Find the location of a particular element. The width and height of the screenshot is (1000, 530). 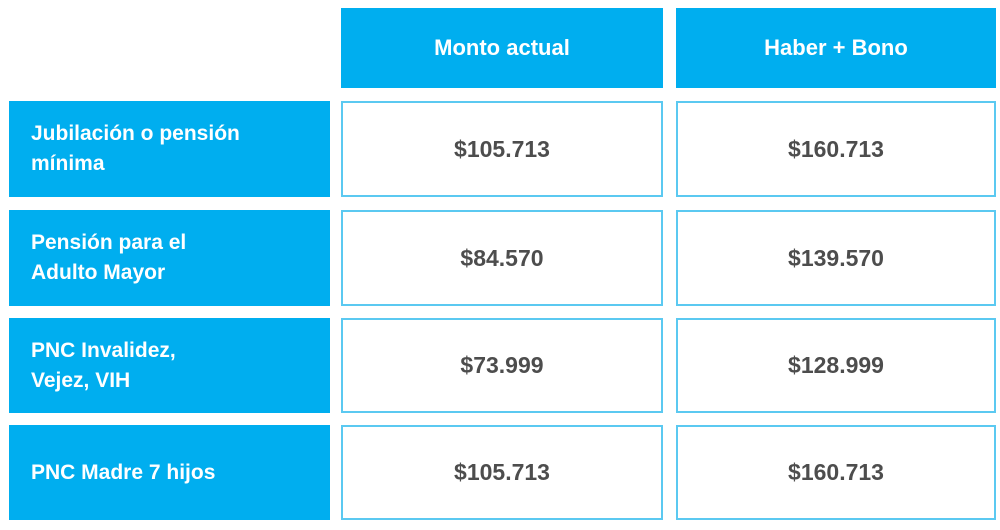

table-cell-haber-bono: $139.570 is located at coordinates (836, 258).